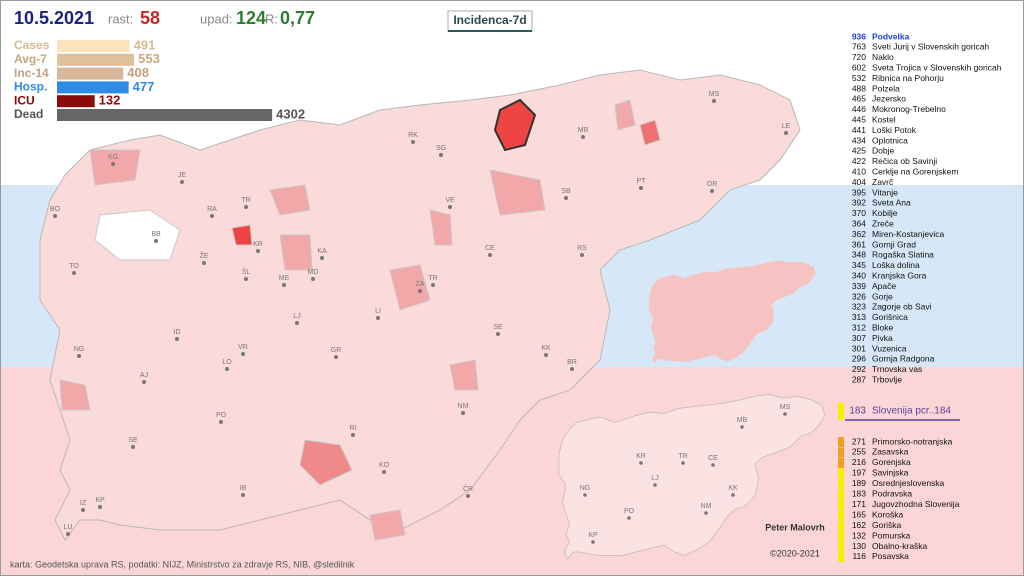 The image size is (1024, 581). What do you see at coordinates (889, 99) in the screenshot?
I see `municipality-name: Jezersko` at bounding box center [889, 99].